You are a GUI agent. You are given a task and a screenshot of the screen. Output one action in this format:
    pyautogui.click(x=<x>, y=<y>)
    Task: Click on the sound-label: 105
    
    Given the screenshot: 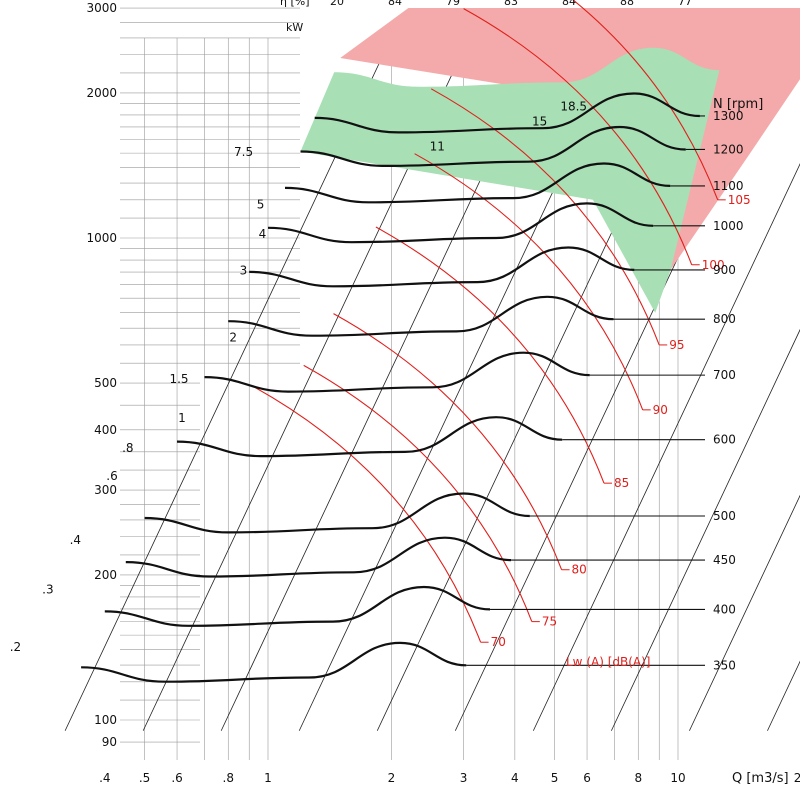 What is the action you would take?
    pyautogui.click(x=739, y=200)
    